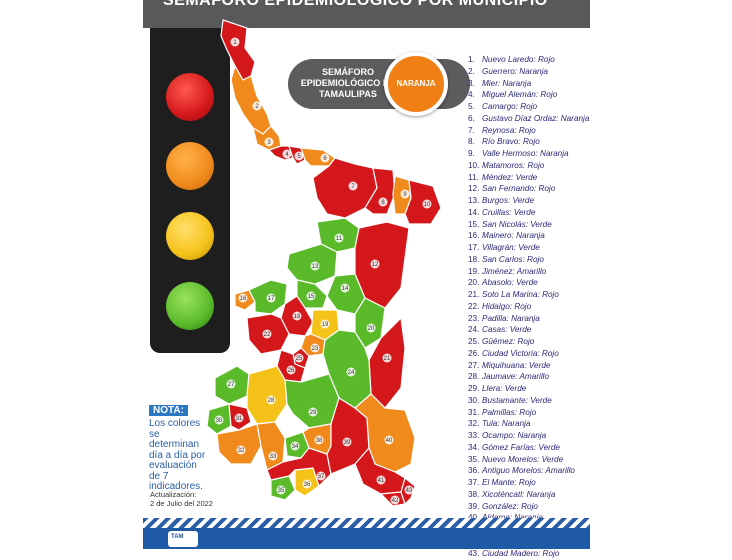 The image size is (732, 560). What do you see at coordinates (177, 537) in the screenshot?
I see `crest-label: TAM` at bounding box center [177, 537].